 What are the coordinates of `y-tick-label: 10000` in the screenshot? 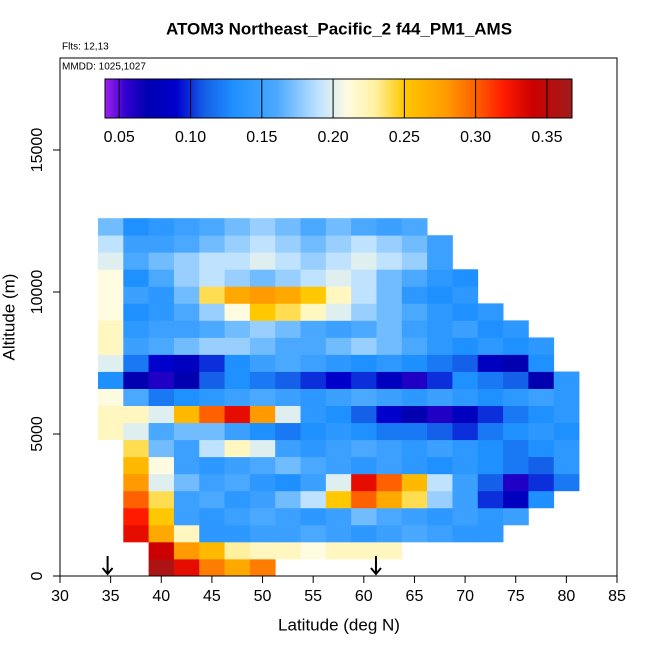 It's located at (37, 292).